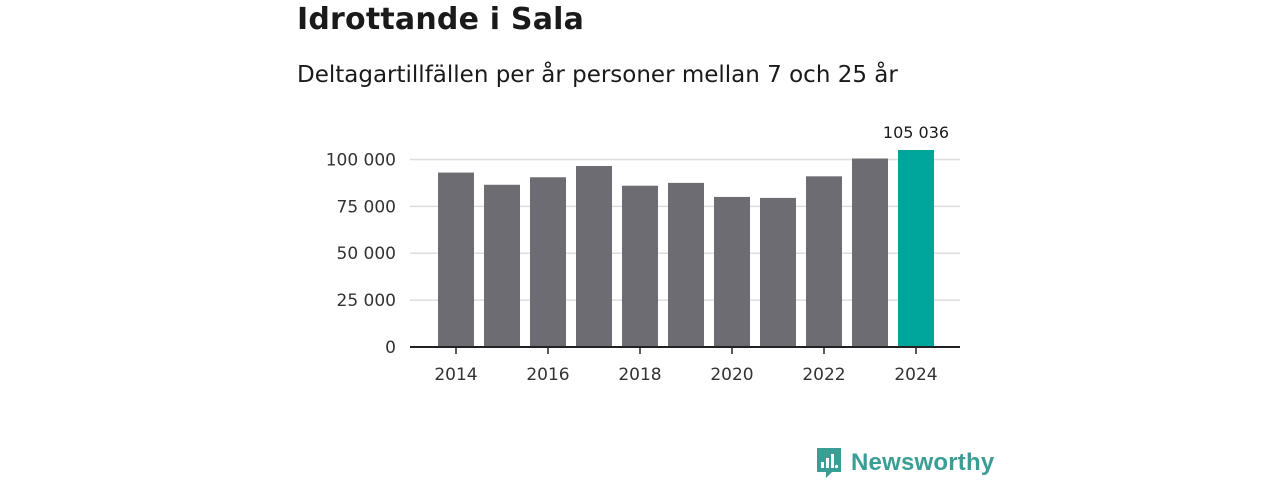 Image resolution: width=1280 pixels, height=480 pixels. I want to click on brand-name: Newsworthy, so click(923, 462).